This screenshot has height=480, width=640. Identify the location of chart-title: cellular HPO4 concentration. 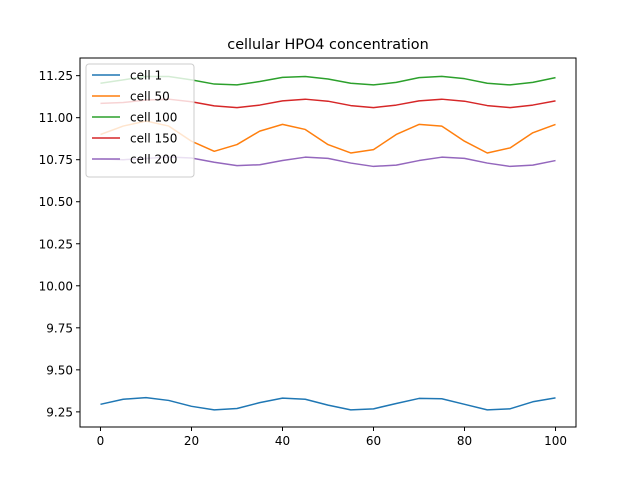
(327, 45).